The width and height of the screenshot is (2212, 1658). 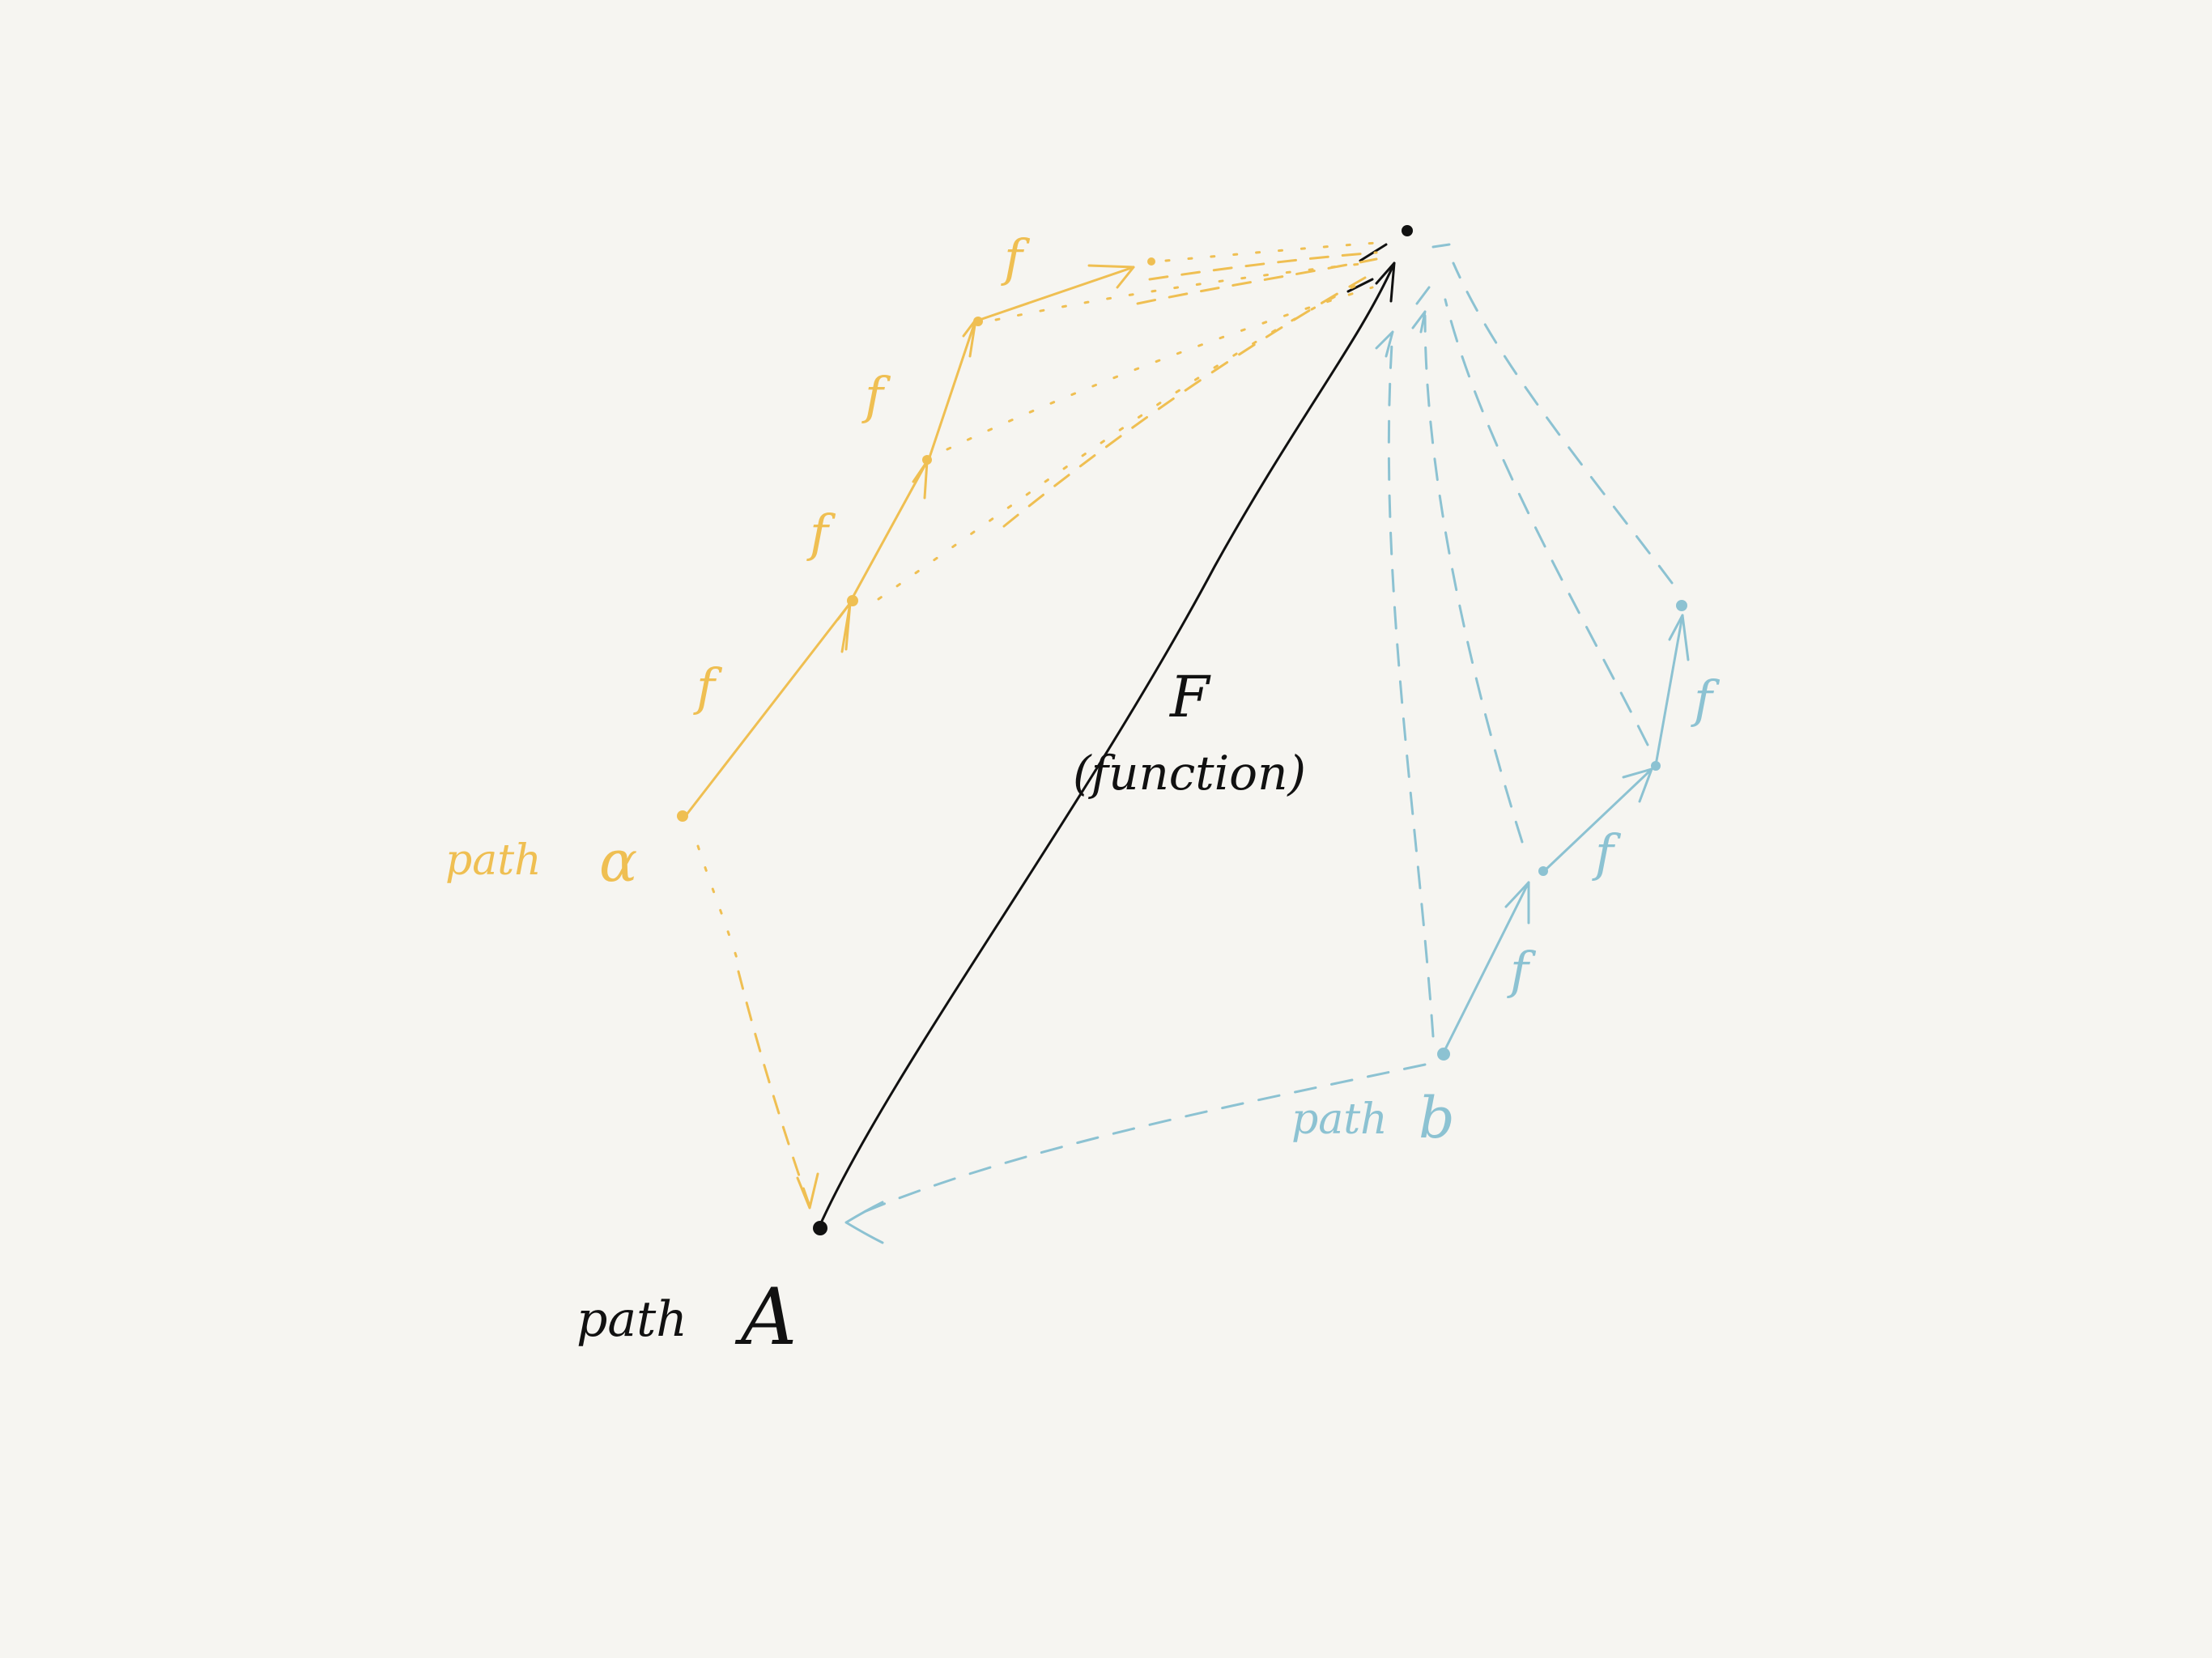 I want to click on path-A-point, so click(x=820, y=1228).